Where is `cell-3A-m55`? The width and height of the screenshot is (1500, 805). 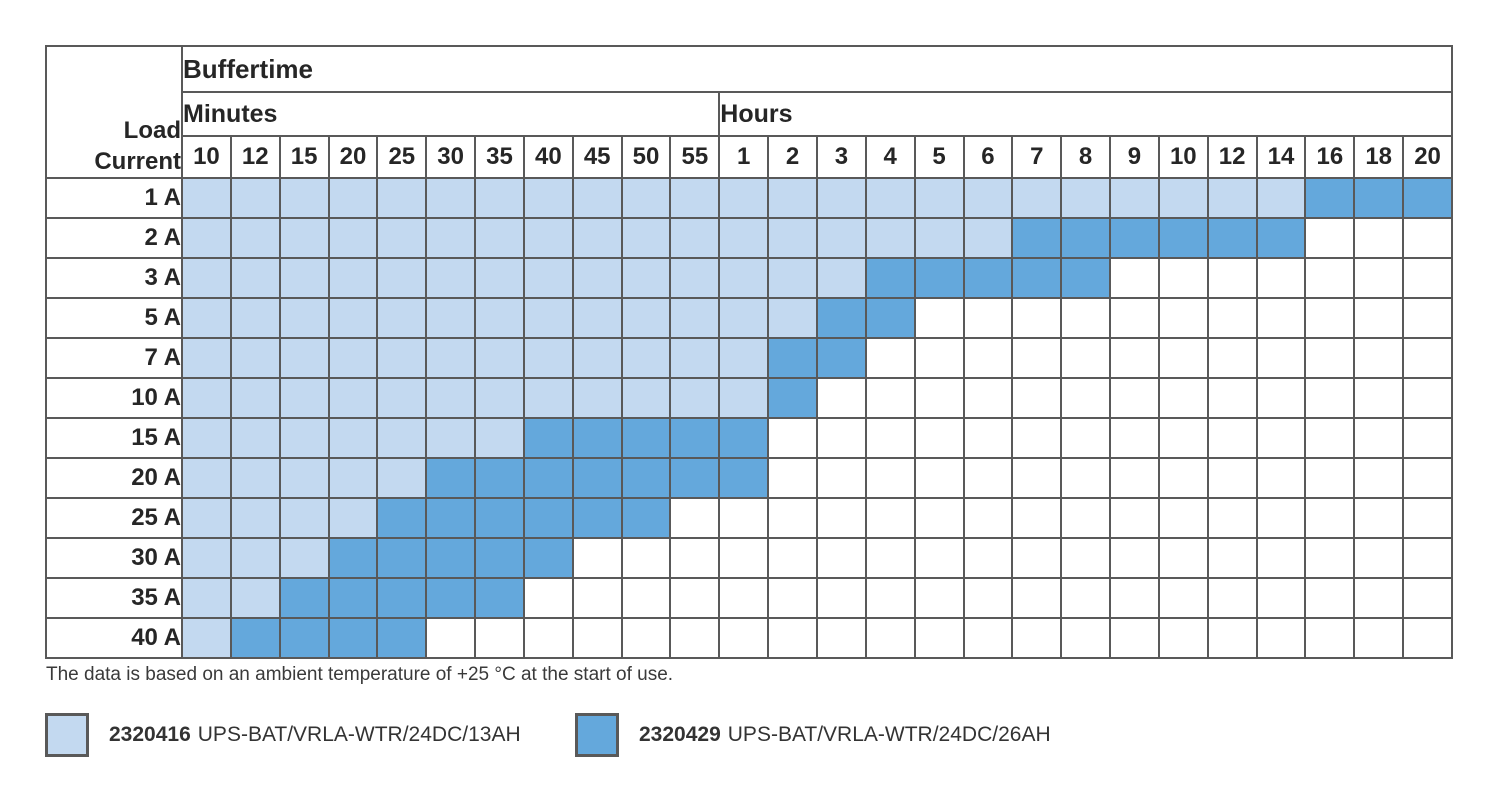 cell-3A-m55 is located at coordinates (695, 278).